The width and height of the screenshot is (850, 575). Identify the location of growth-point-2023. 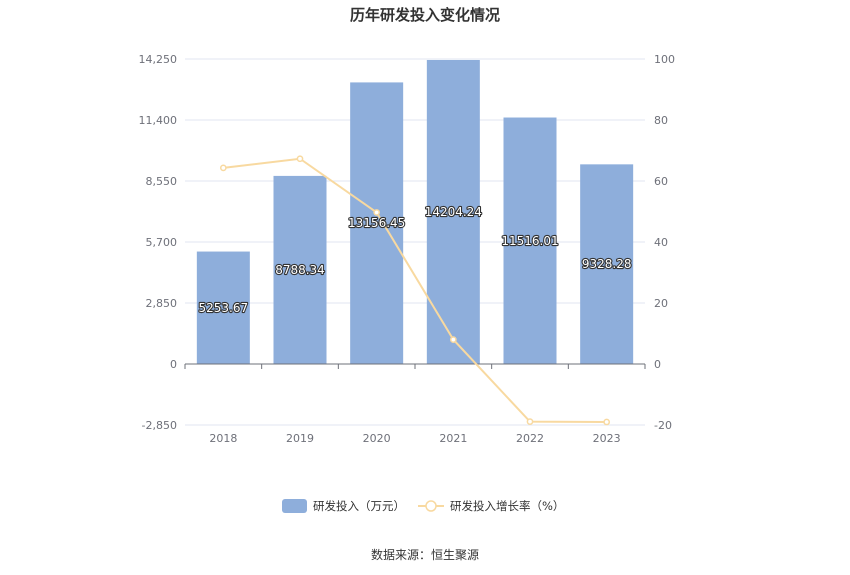
(607, 422).